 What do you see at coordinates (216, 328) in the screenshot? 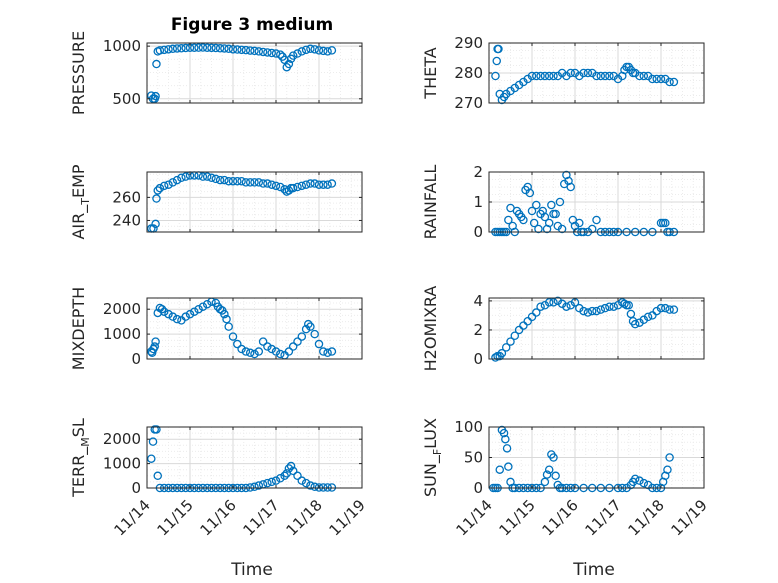
I see `subplot-5: 0 1000 2000 MIXDEPTH` at bounding box center [216, 328].